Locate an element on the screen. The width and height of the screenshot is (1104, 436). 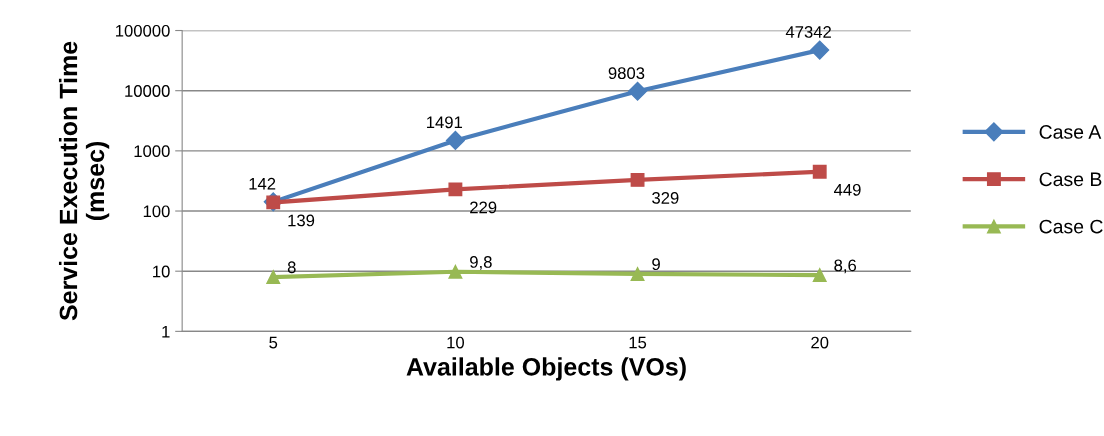
data-label: 139 is located at coordinates (301, 220).